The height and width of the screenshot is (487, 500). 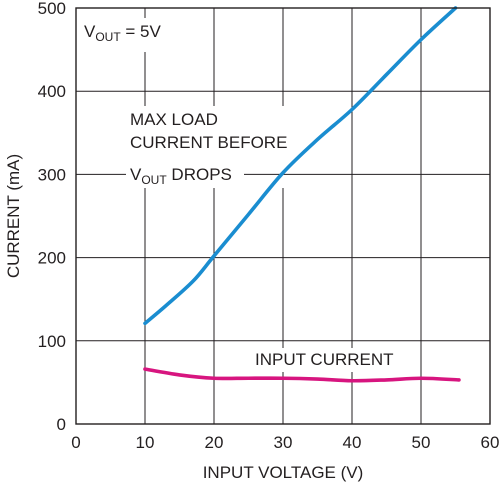 What do you see at coordinates (208, 142) in the screenshot?
I see `max-load-label-line2: CURRENT BEFORE` at bounding box center [208, 142].